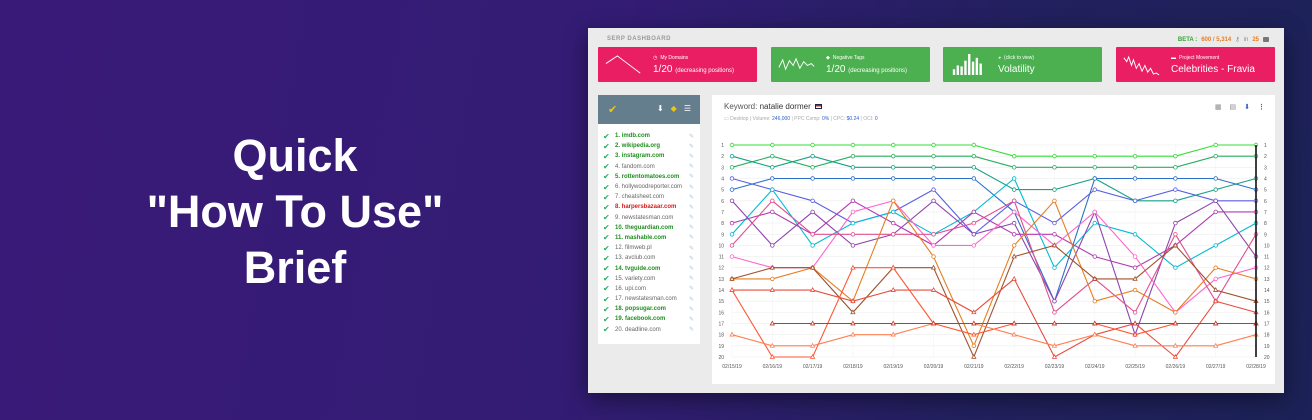  Describe the element at coordinates (1267, 246) in the screenshot. I see `y-tick-label-right: 10` at that location.